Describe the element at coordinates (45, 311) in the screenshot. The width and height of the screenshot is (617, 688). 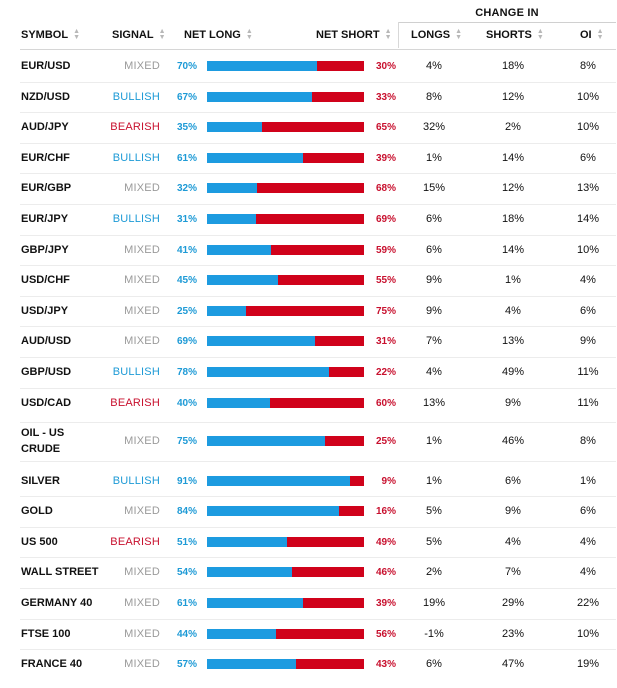
I see `symbol-link: USD/JPY` at that location.